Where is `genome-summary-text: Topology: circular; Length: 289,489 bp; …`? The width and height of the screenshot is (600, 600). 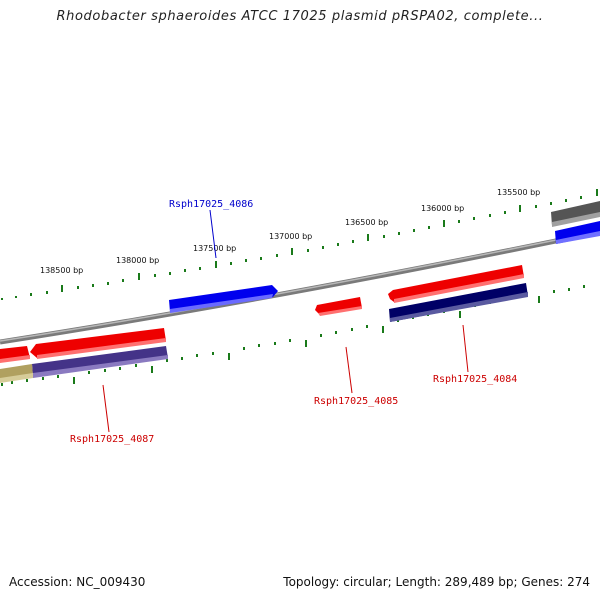 genome-summary-text: Topology: circular; Length: 289,489 bp; … is located at coordinates (436, 582).